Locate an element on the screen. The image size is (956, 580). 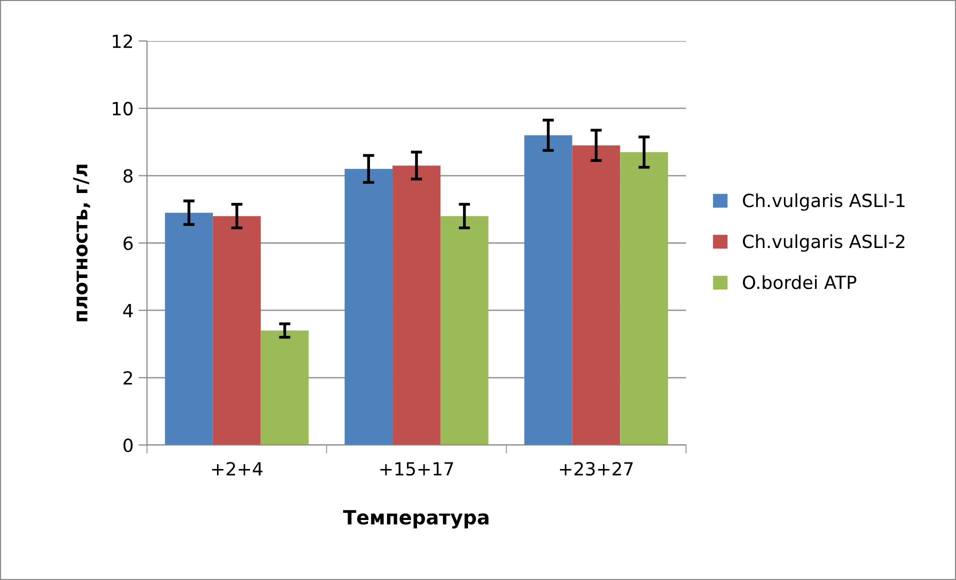
legend-label: Ch.vulgaris ASLI-2 is located at coordinates (823, 243).